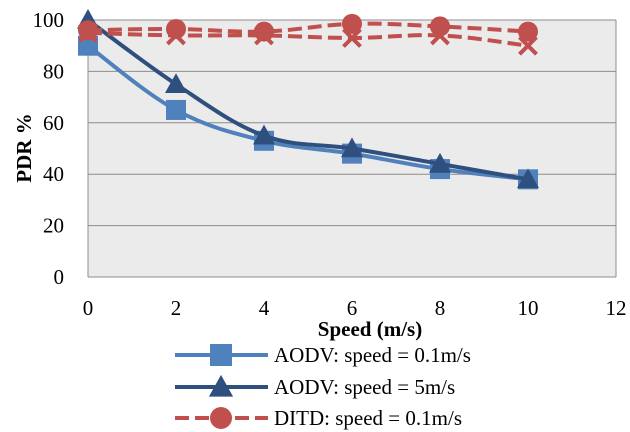 Image resolution: width=630 pixels, height=432 pixels. I want to click on series-3-line, so click(308, 39).